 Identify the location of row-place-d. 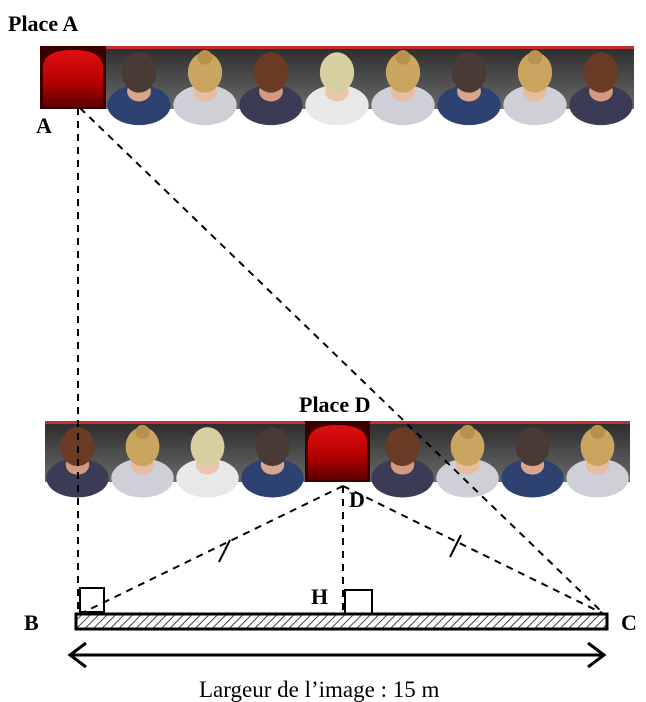
(337, 459).